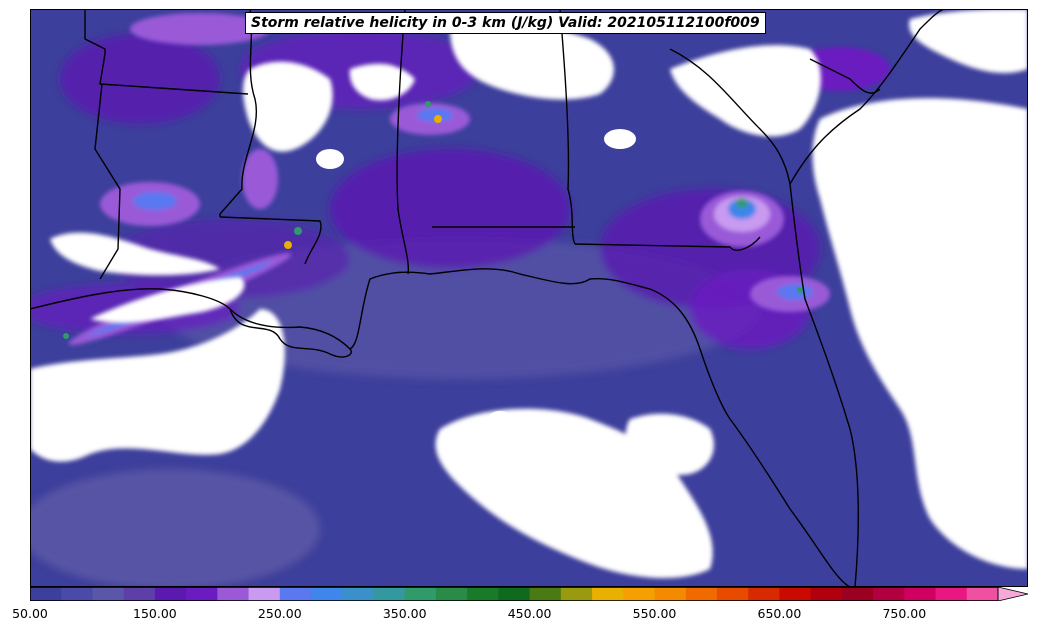  I want to click on colorbar-tick-label: 350.00, so click(404, 613).